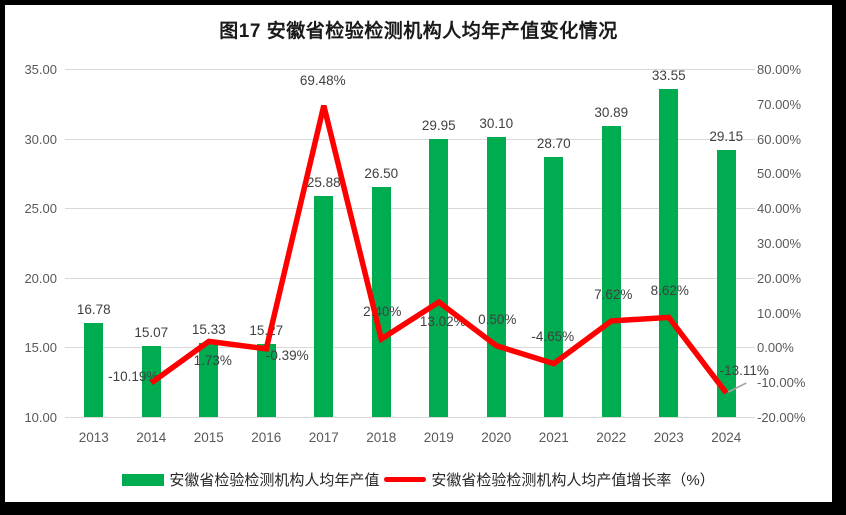  I want to click on bar-value-label: 30.10, so click(496, 124).